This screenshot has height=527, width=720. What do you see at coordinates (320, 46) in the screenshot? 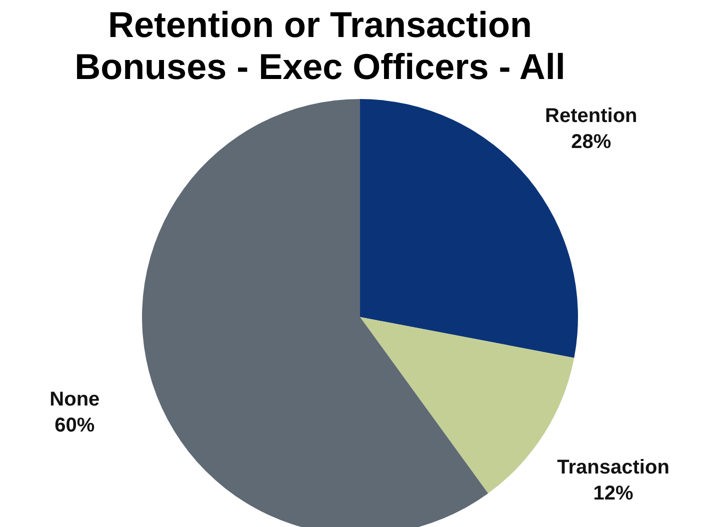
I see `chart-title: Retention or Transaction Bonuses - Exec Officers - All` at bounding box center [320, 46].